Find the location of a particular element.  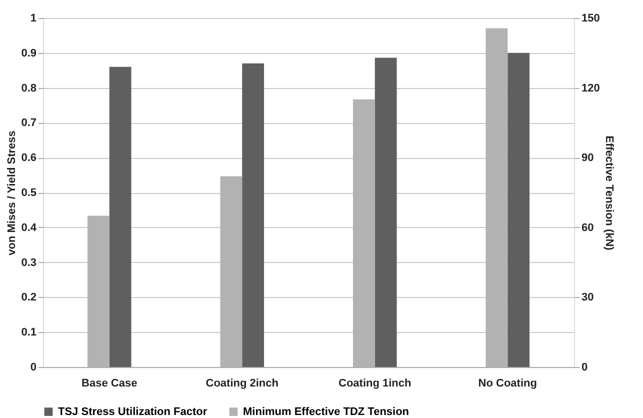

legend-label: Minimum Effective TDZ Tension is located at coordinates (326, 412).